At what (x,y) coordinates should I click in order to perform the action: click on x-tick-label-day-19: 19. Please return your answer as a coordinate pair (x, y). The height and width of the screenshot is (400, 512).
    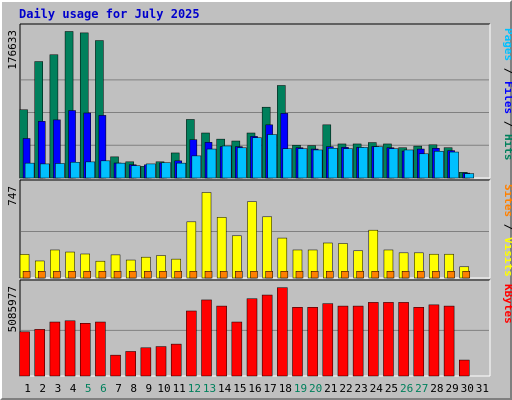
    Looking at the image, I should click on (300, 388).